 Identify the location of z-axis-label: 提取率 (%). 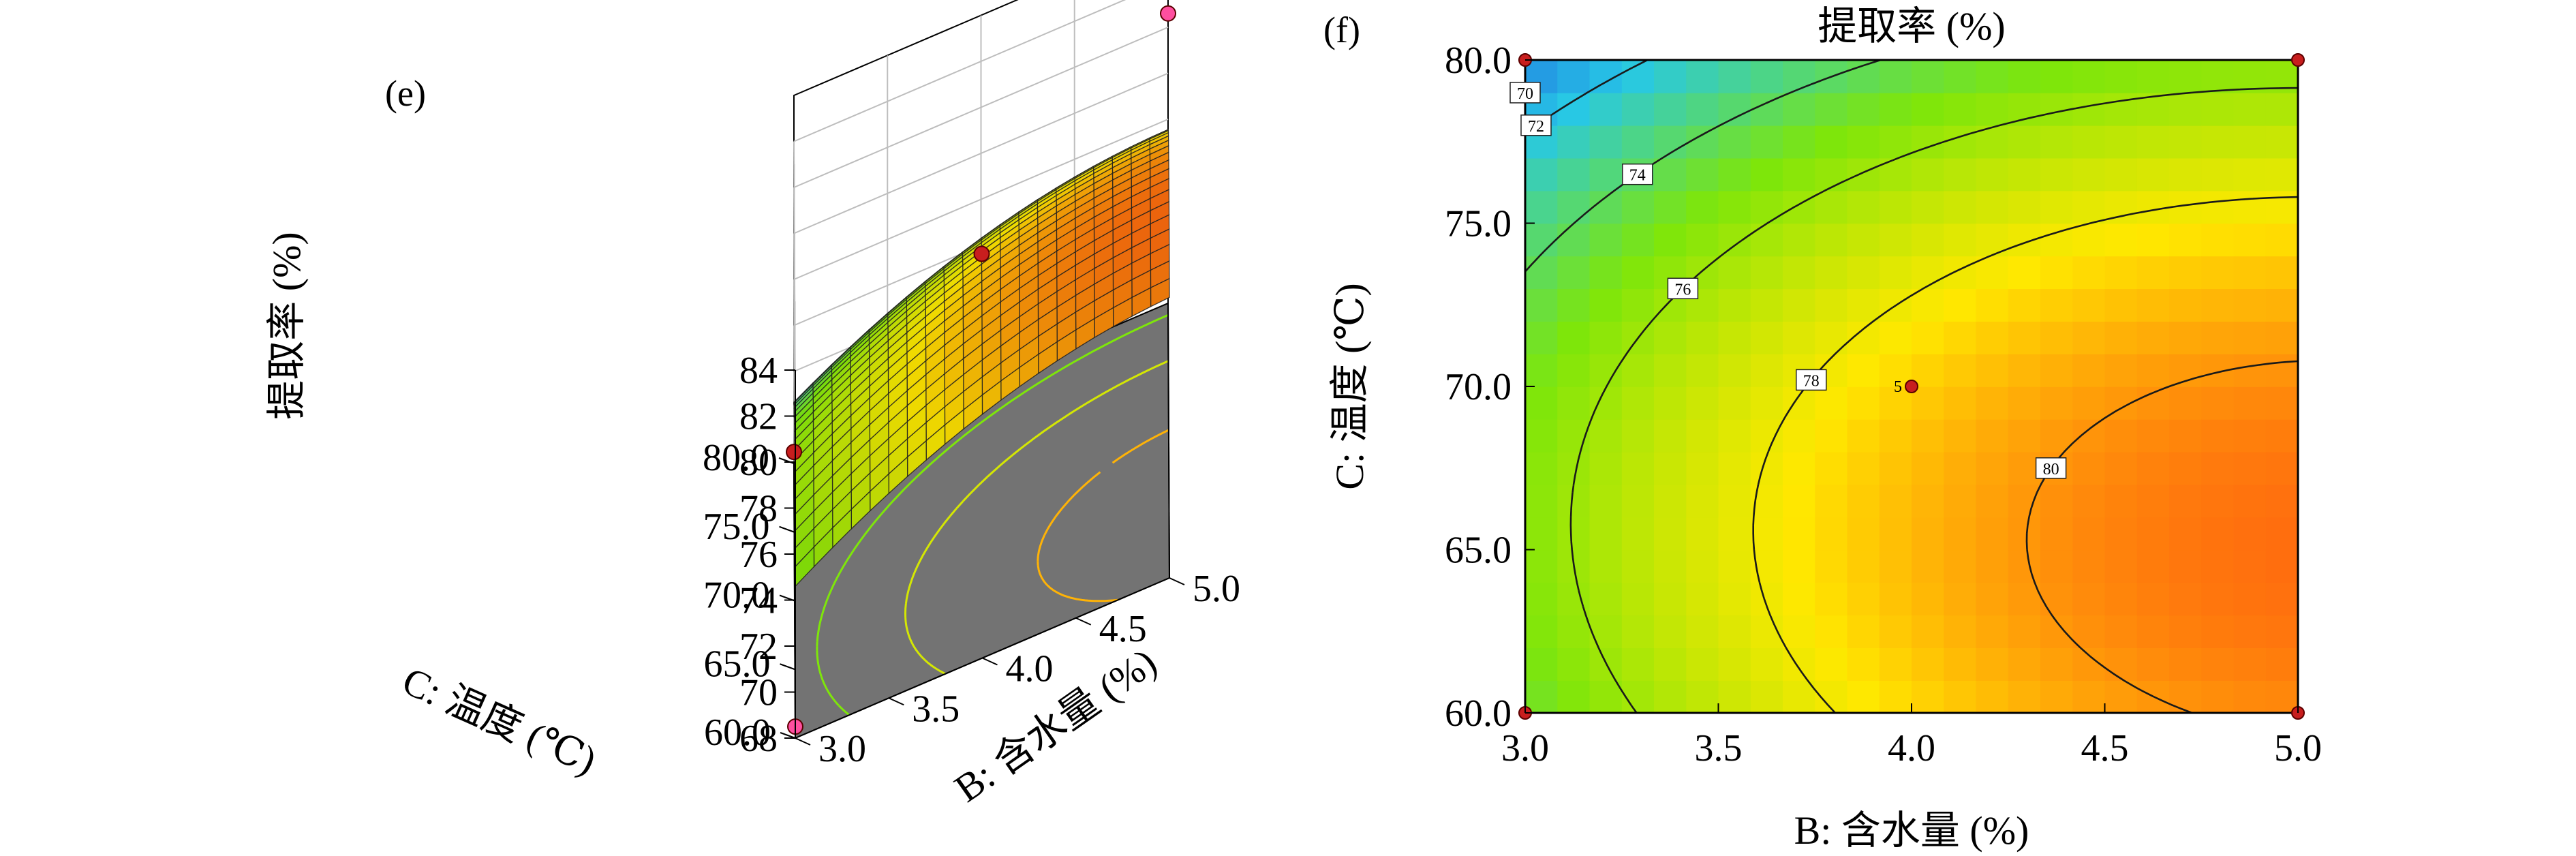
(286, 325).